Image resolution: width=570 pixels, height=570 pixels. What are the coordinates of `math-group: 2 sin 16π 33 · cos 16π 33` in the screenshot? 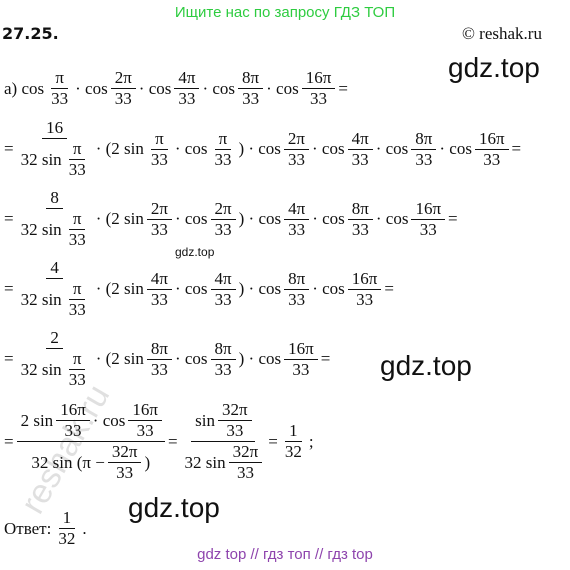 It's located at (91, 420).